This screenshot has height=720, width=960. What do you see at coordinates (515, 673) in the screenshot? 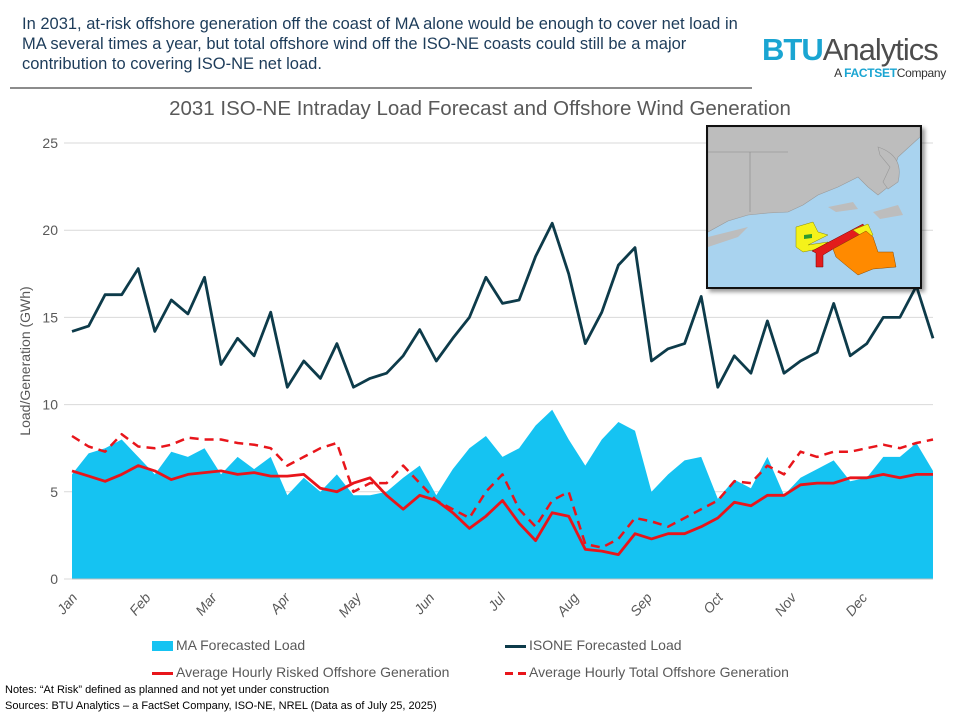
I see `legend-swatch-dashed` at bounding box center [515, 673].